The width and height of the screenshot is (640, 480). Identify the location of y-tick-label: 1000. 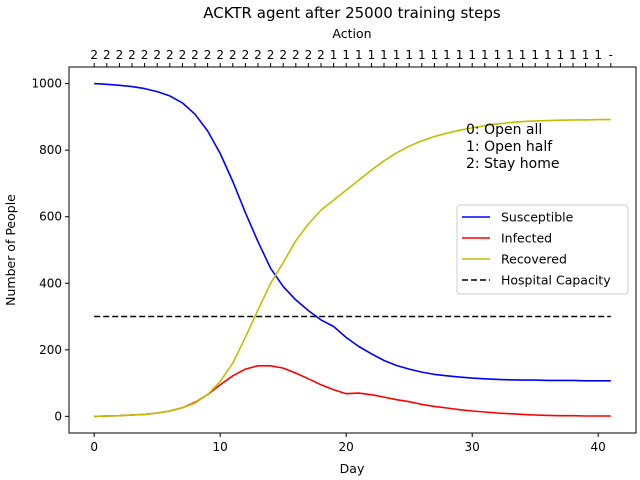
(46, 84).